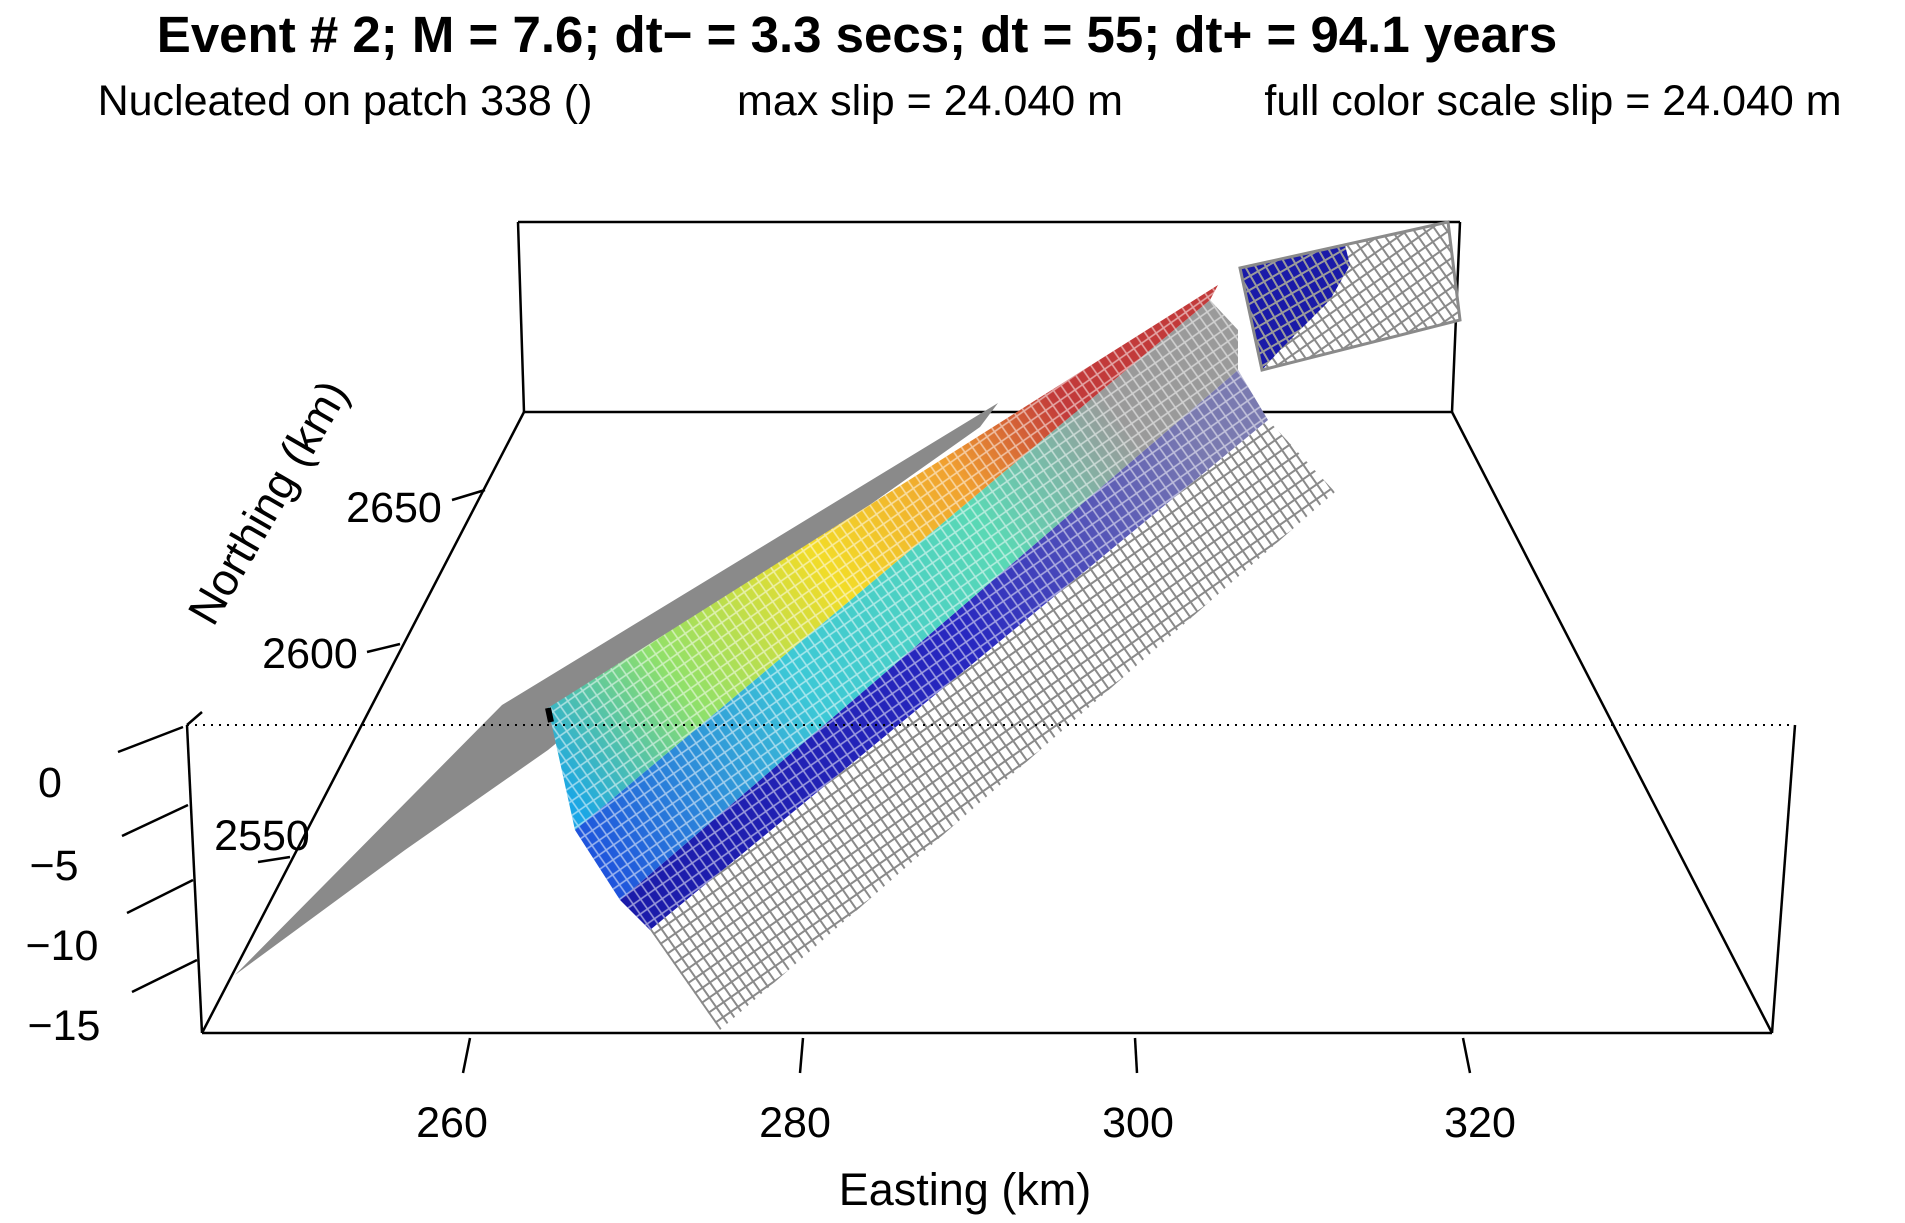  Describe the element at coordinates (371, 676) in the screenshot. I see `northing-ticks` at that location.